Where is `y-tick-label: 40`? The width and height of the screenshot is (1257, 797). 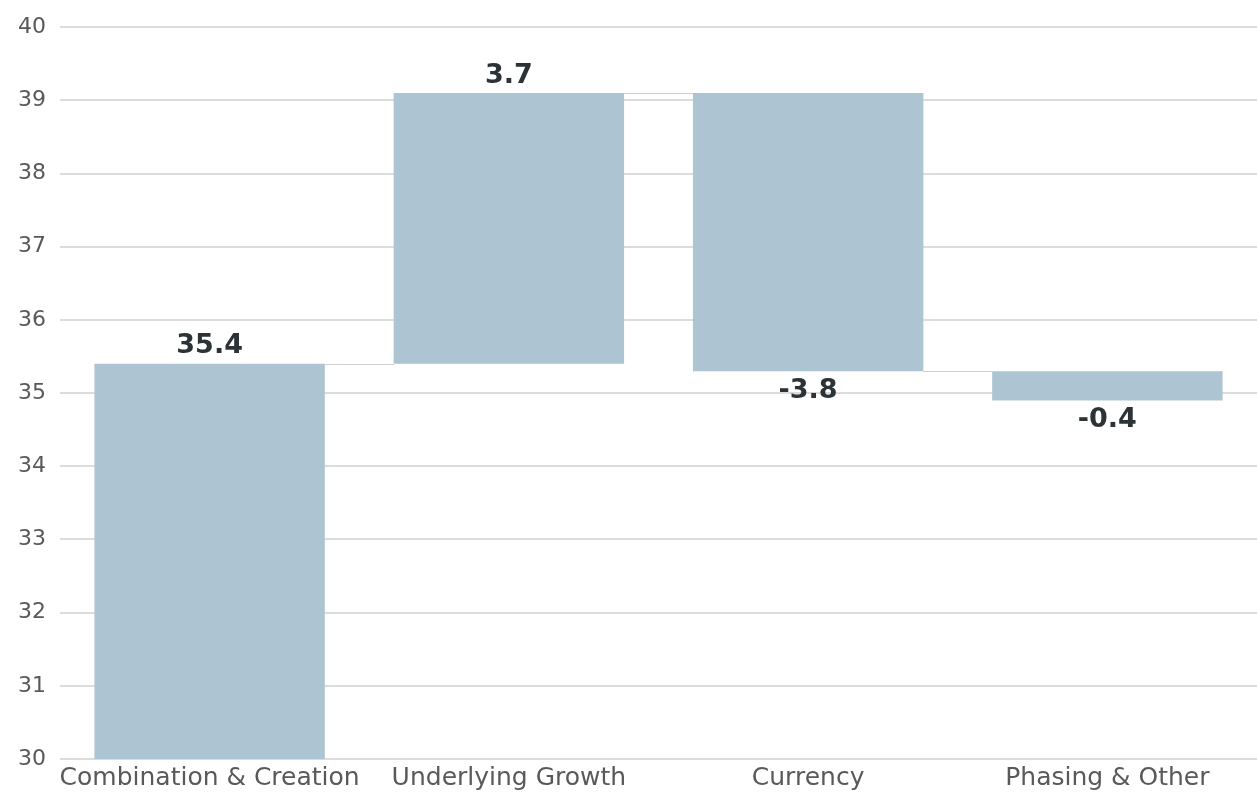
y-tick-label: 40 is located at coordinates (31, 25).